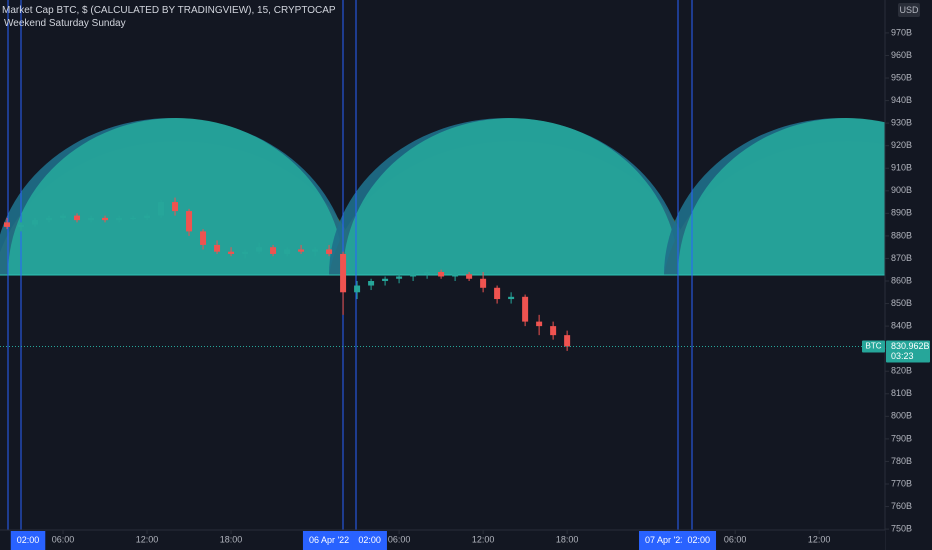  I want to click on symbol-tag, so click(873, 346).